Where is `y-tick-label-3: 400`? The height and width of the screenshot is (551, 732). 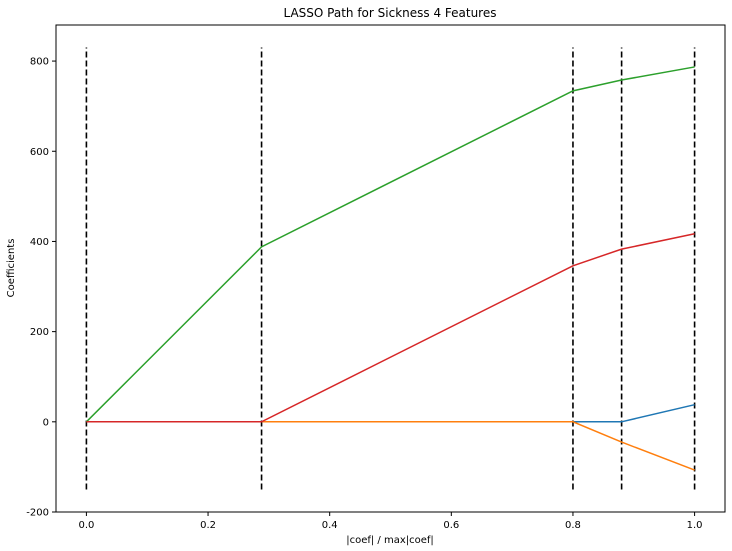 y-tick-label-3: 400 is located at coordinates (39, 242).